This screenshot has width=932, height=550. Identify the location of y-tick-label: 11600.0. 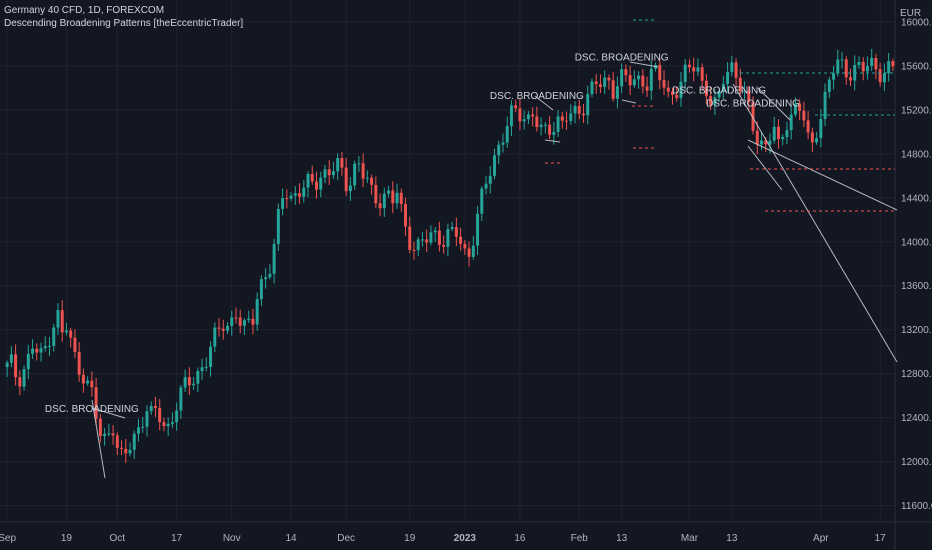
(916, 506).